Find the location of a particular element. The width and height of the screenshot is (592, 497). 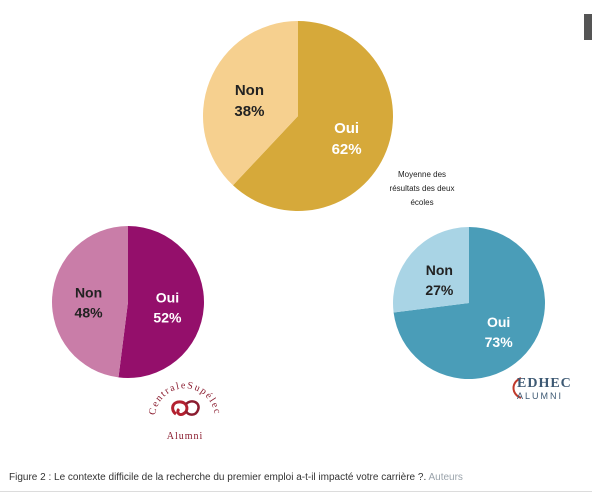

edhec-alumni-logo: EDHEC ALUMNI is located at coordinates (550, 388).